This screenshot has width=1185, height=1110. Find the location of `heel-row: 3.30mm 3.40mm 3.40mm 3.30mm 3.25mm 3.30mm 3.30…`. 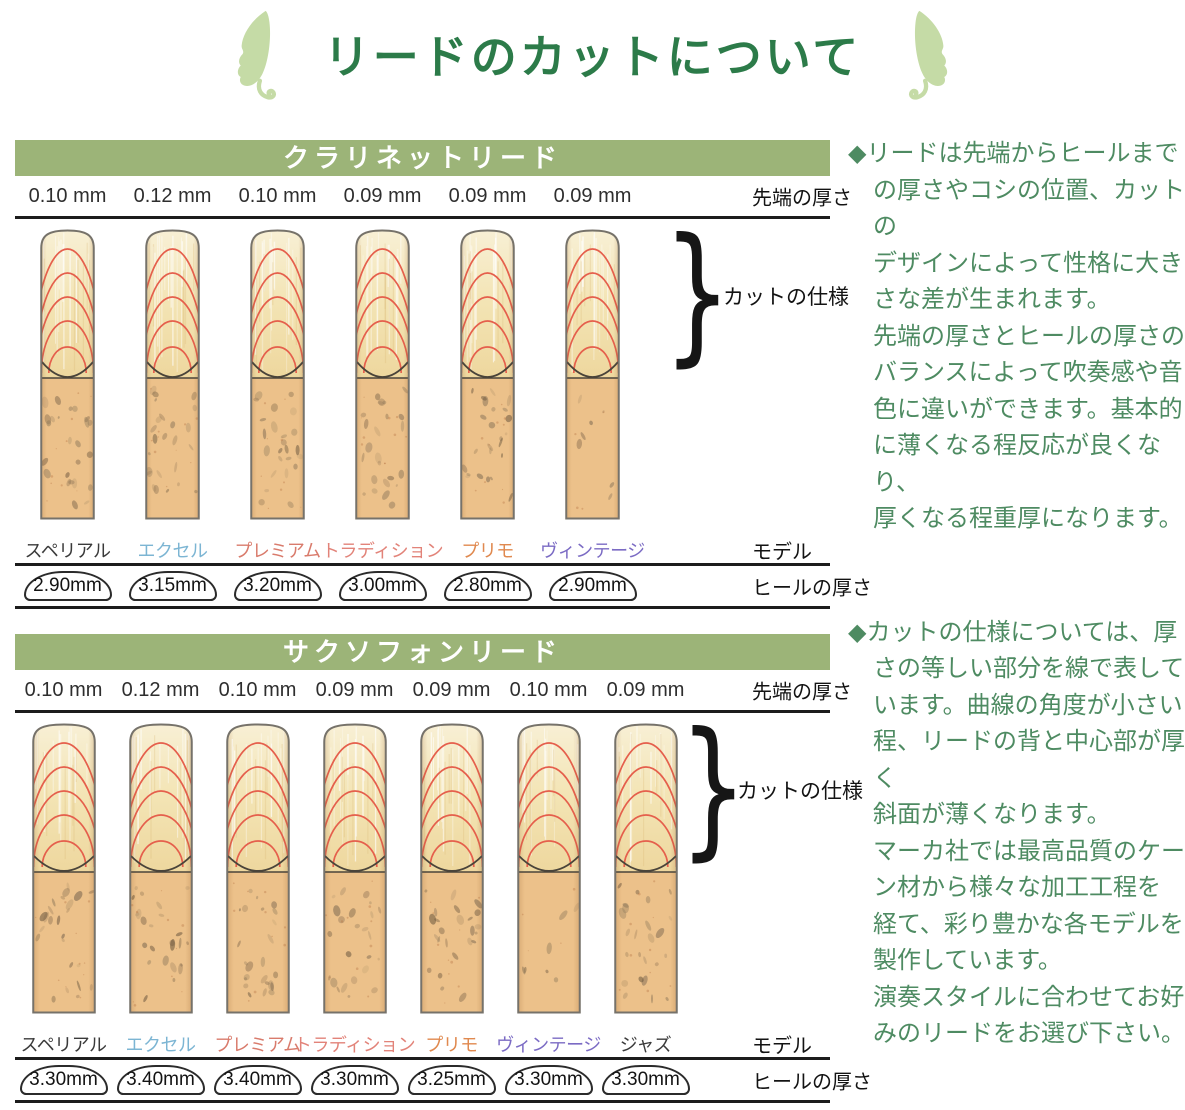

heel-row: 3.30mm 3.40mm 3.40mm 3.30mm 3.25mm 3.30mm 3.30… is located at coordinates (443, 1080).